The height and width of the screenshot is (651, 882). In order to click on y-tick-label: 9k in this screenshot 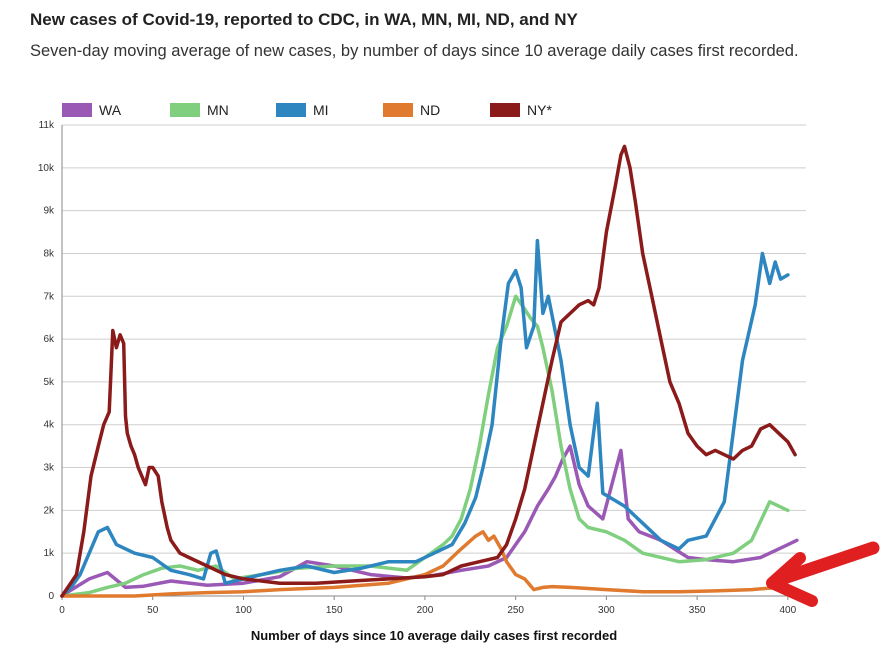, I will do `click(49, 211)`.